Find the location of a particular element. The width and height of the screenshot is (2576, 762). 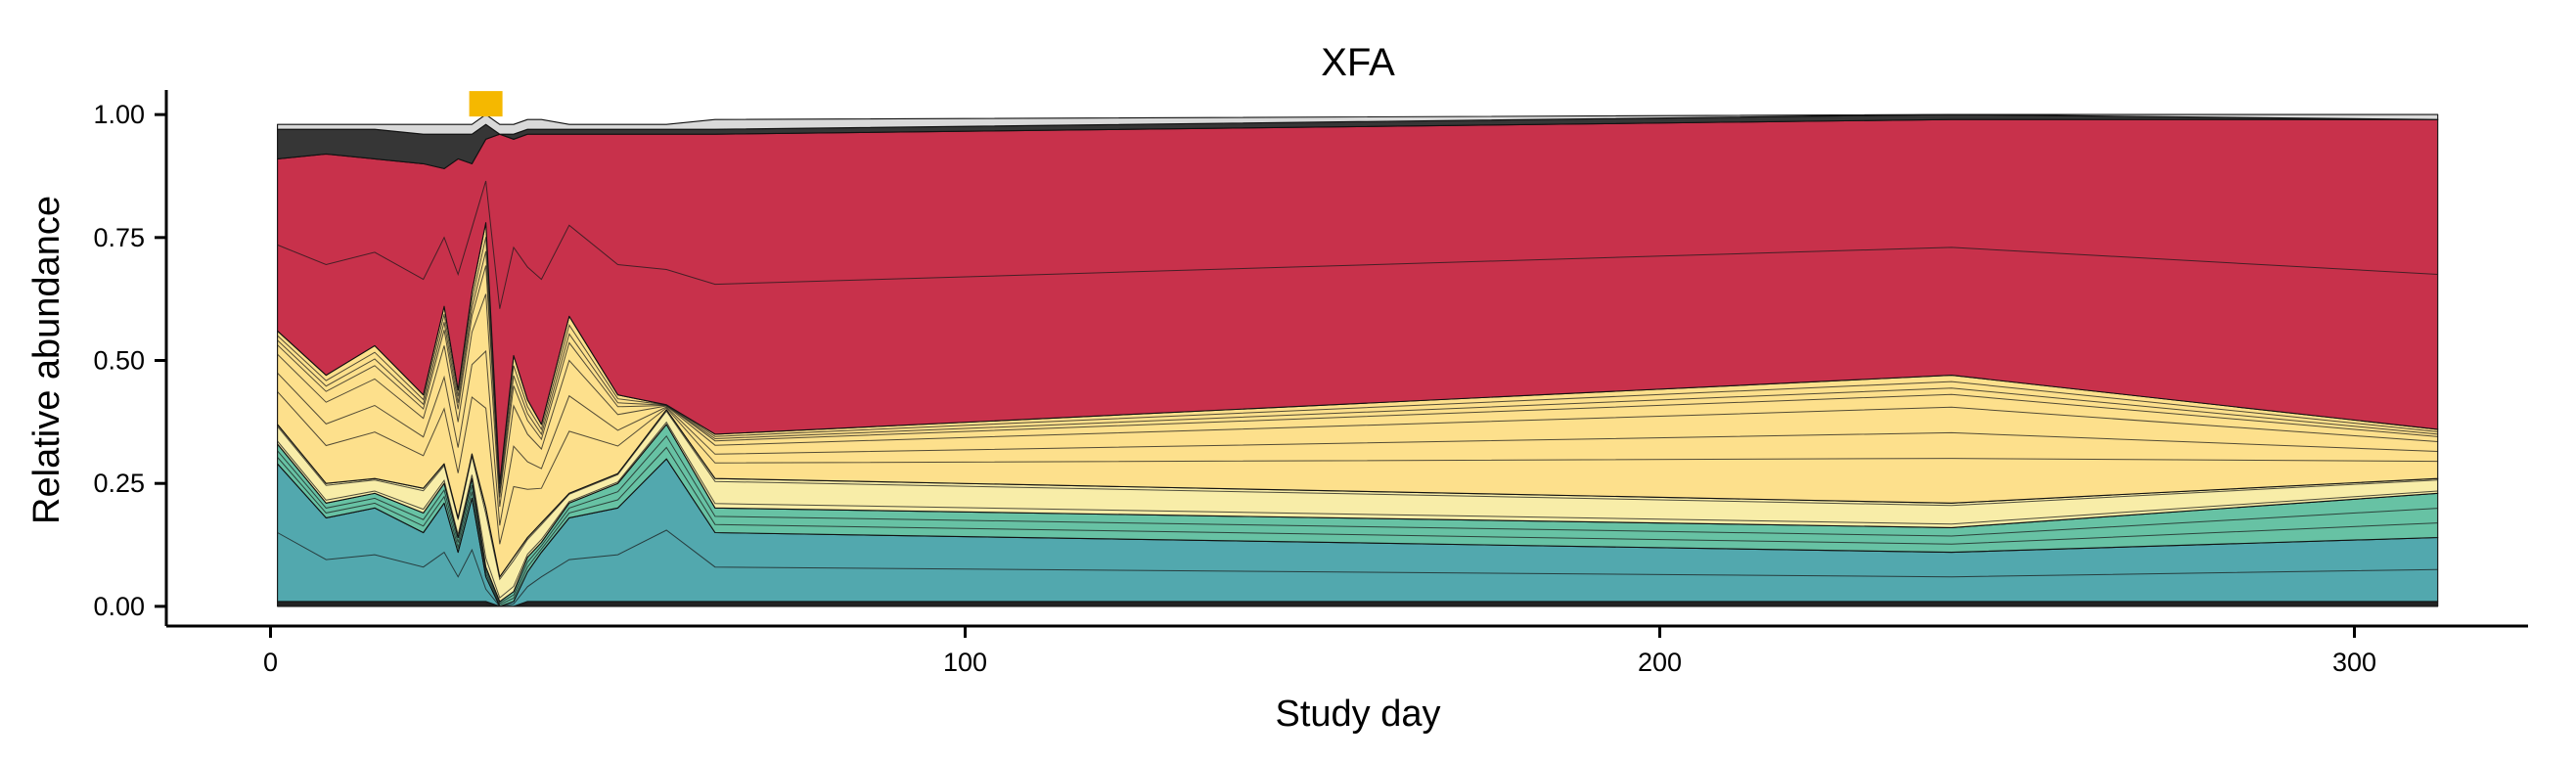

y-tick-label-4: 1.00 is located at coordinates (119, 114).